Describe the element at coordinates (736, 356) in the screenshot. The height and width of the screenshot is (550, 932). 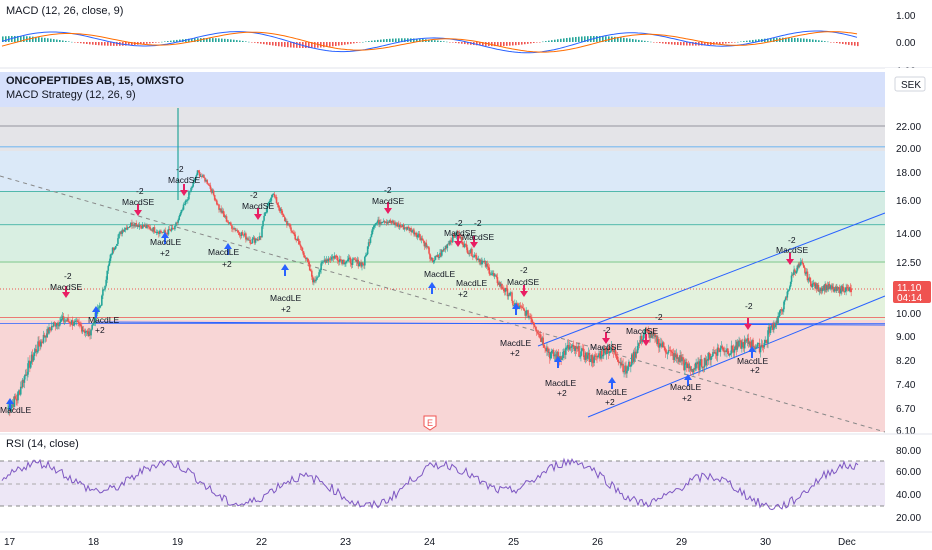
I see `channel-lower-line` at that location.